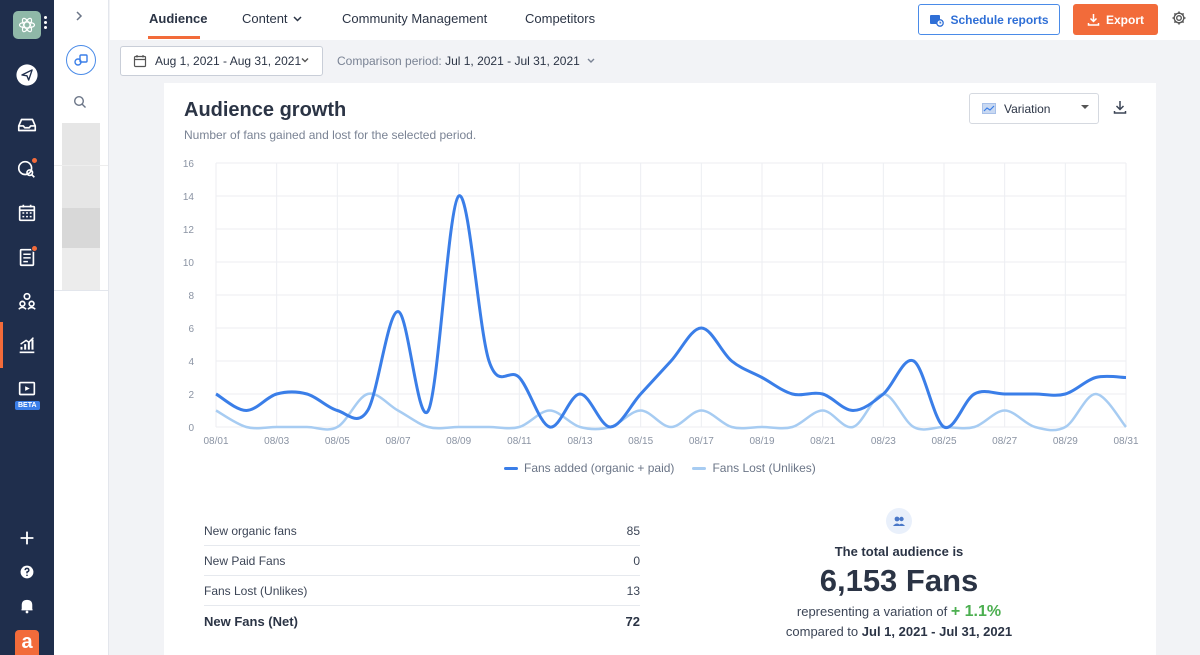  What do you see at coordinates (27, 572) in the screenshot?
I see `help-icon` at bounding box center [27, 572].